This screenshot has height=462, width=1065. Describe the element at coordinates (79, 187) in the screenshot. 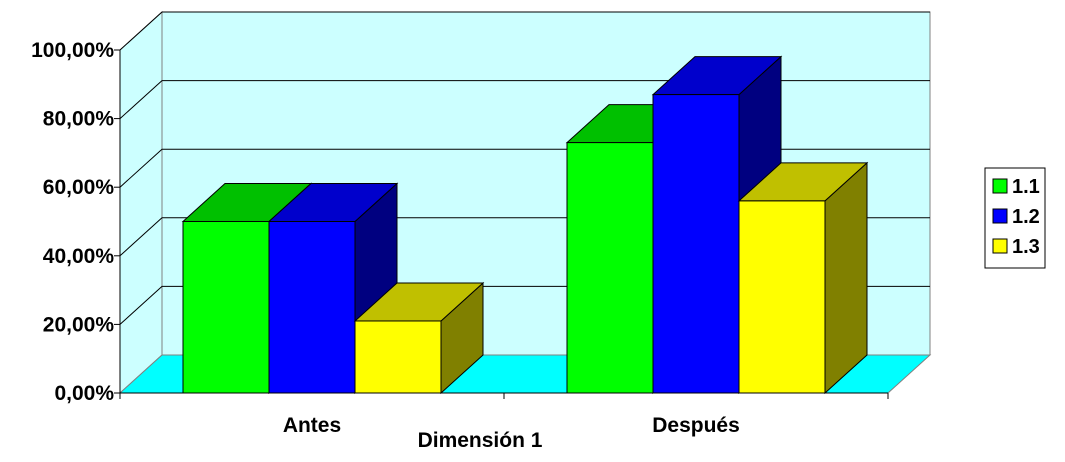

I see `y-tick-label: 60,00%` at that location.